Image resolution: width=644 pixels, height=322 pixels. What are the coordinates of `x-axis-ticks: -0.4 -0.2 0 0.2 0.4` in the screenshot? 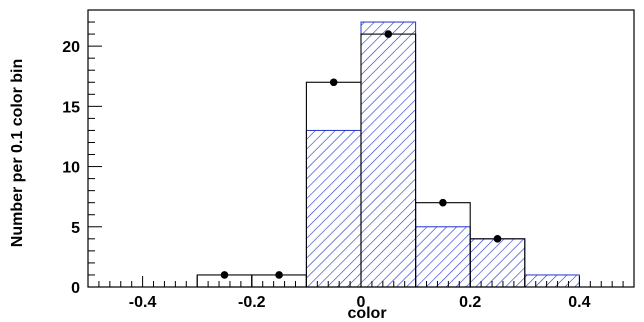 It's located at (361, 293).